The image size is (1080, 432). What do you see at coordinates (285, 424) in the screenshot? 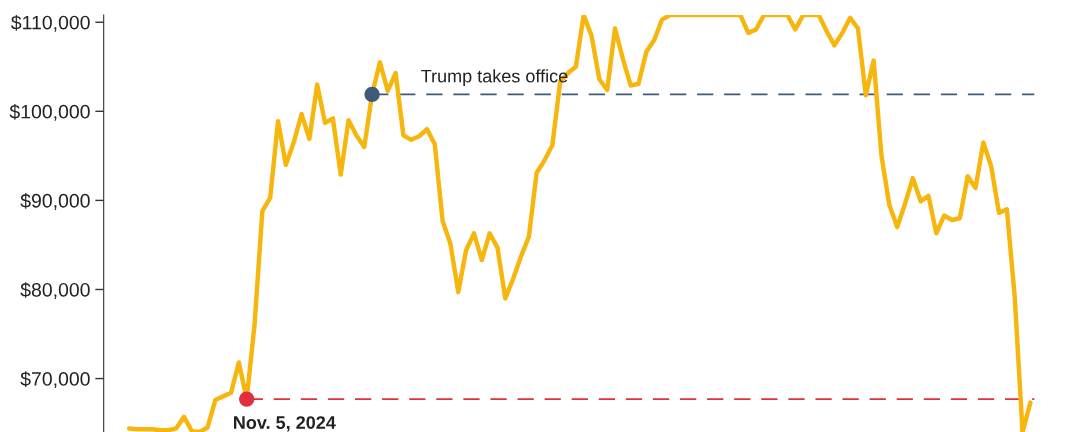
I see `ref-line-label: Nov. 5, 2024` at bounding box center [285, 424].